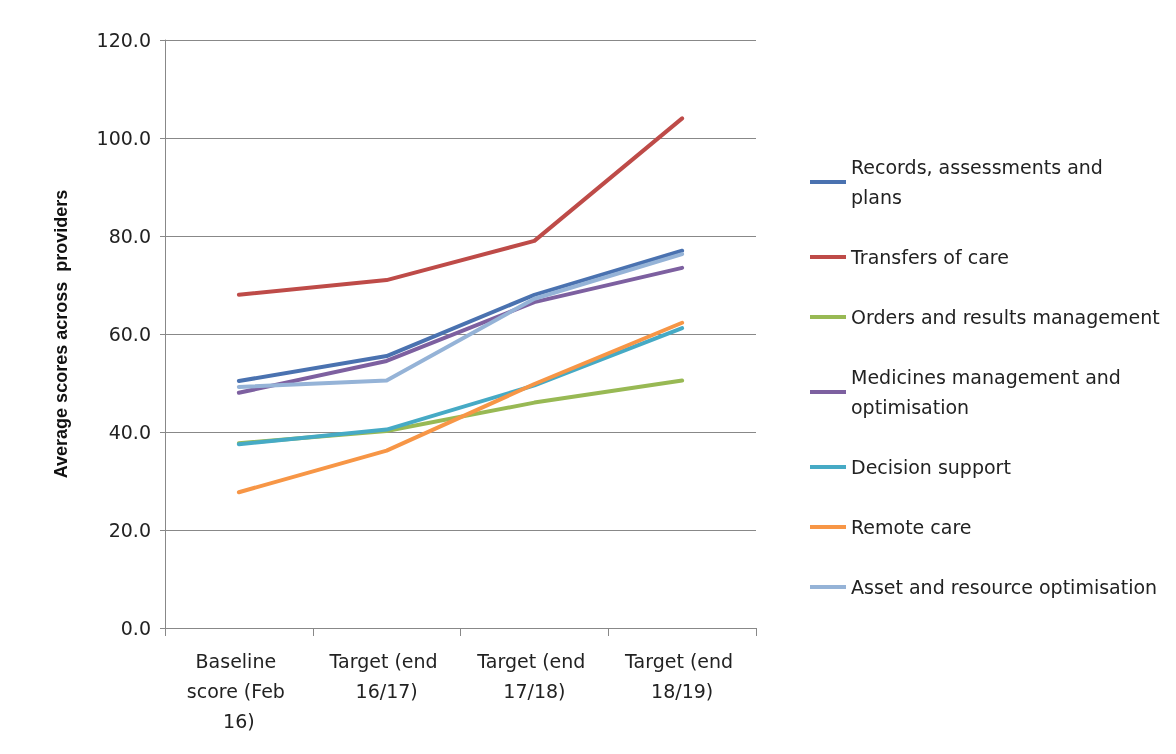 This screenshot has width=1176, height=754. Describe the element at coordinates (980, 182) in the screenshot. I see `legend-label: Records, assessments and plans` at that location.